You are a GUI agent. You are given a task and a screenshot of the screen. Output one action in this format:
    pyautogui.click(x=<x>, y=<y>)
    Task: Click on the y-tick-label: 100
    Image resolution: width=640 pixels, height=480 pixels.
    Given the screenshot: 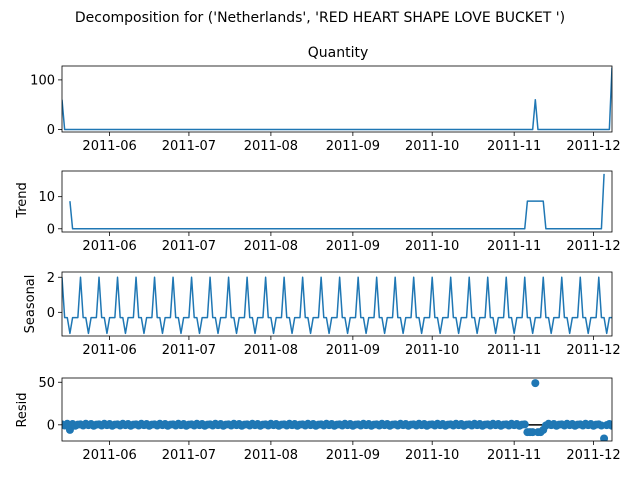 What is the action you would take?
    pyautogui.click(x=42, y=80)
    